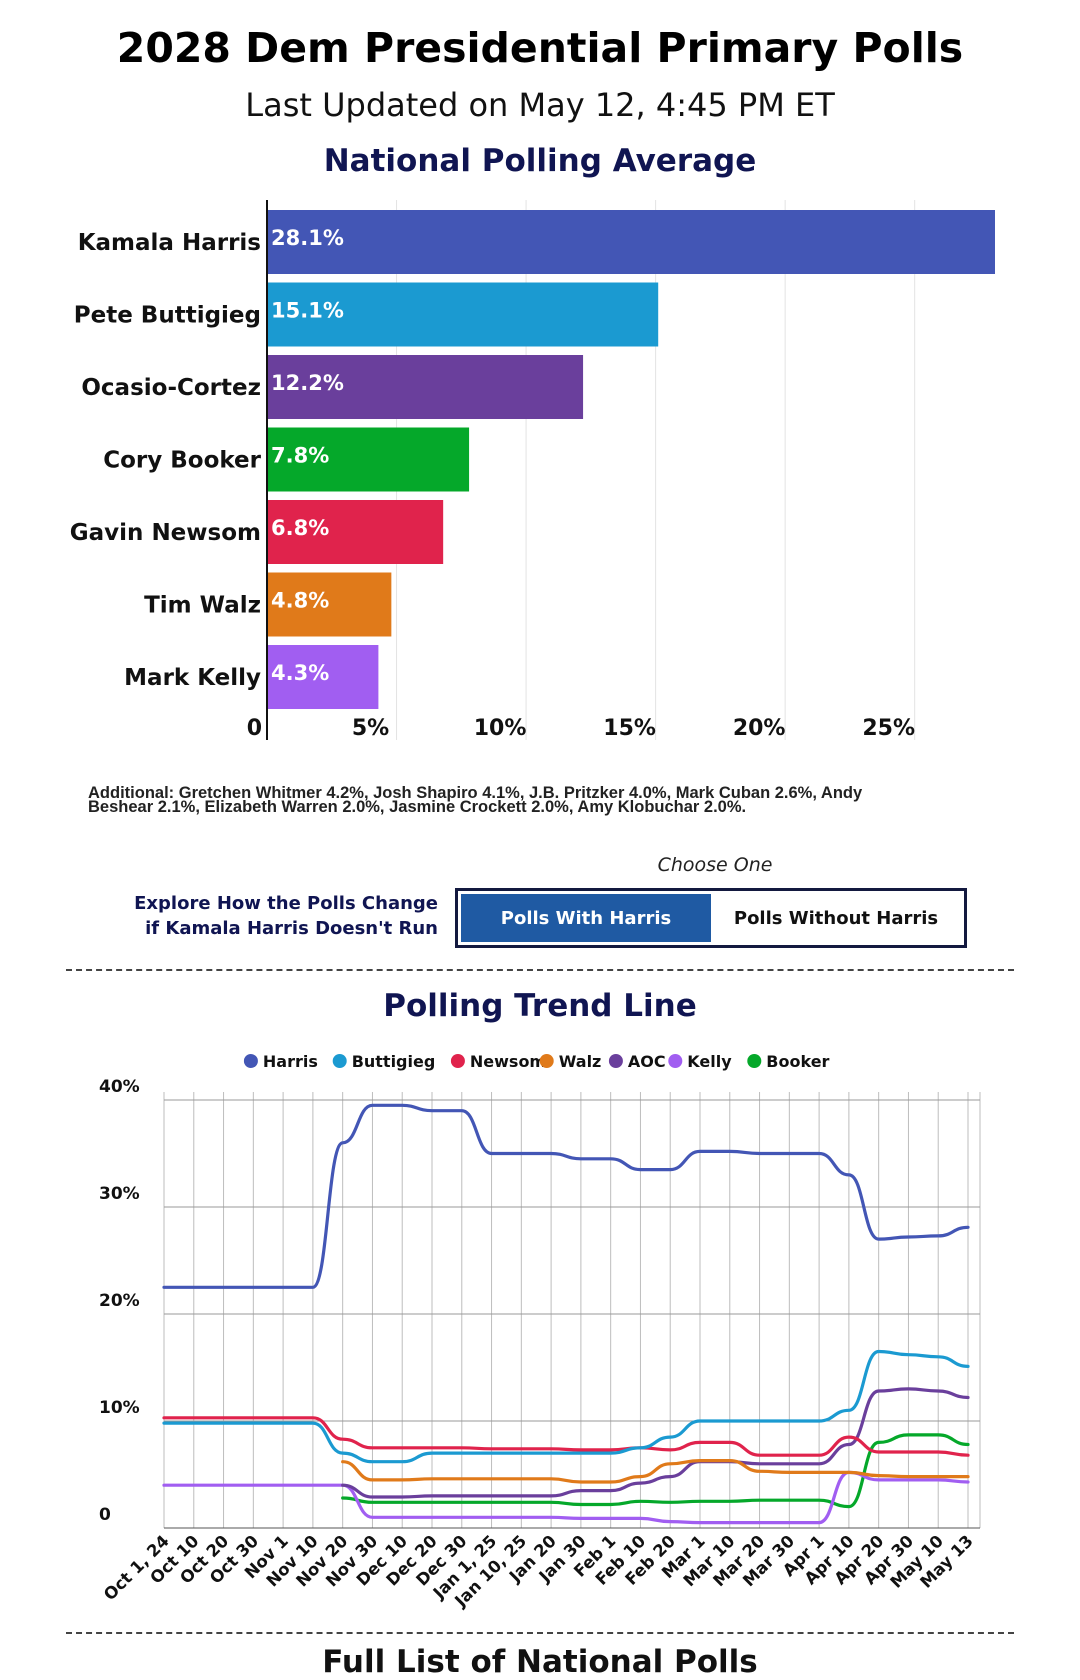 The image size is (1080, 1680). I want to click on choose-one-caption: Choose One, so click(715, 865).